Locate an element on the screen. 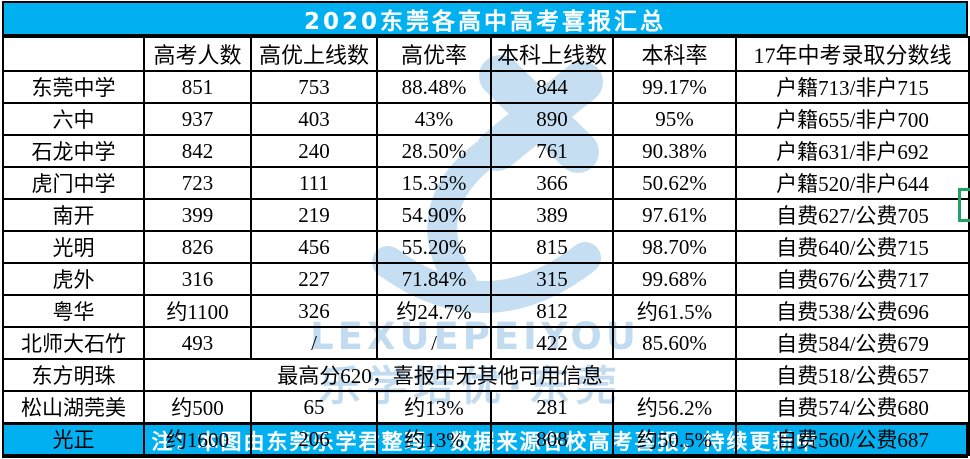 The image size is (970, 459). data-cell: 315 is located at coordinates (552, 279).